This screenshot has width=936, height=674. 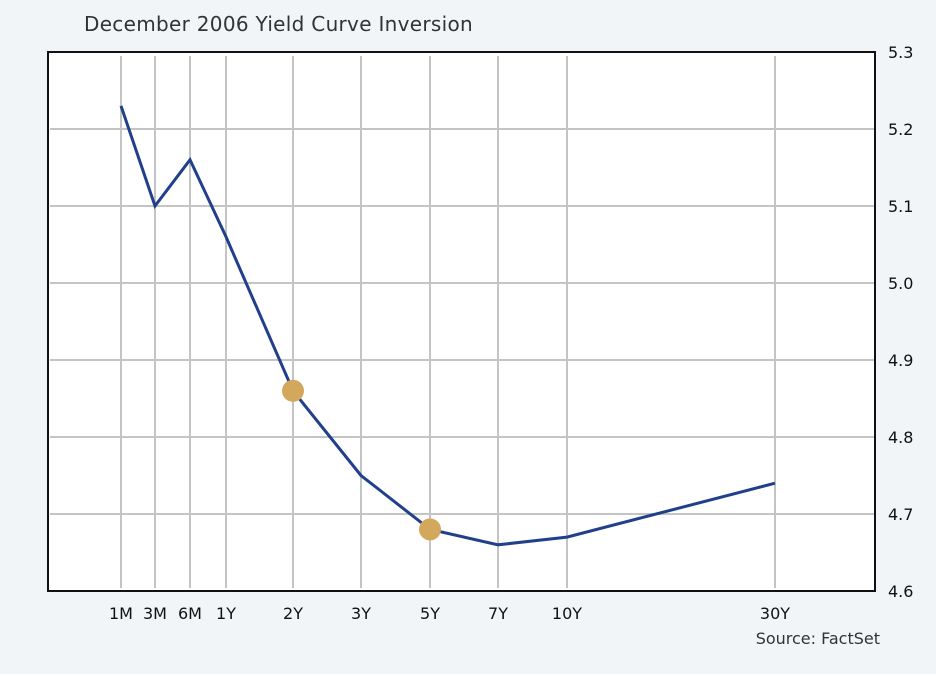 What do you see at coordinates (900, 52) in the screenshot?
I see `y-tick-label: 5.3` at bounding box center [900, 52].